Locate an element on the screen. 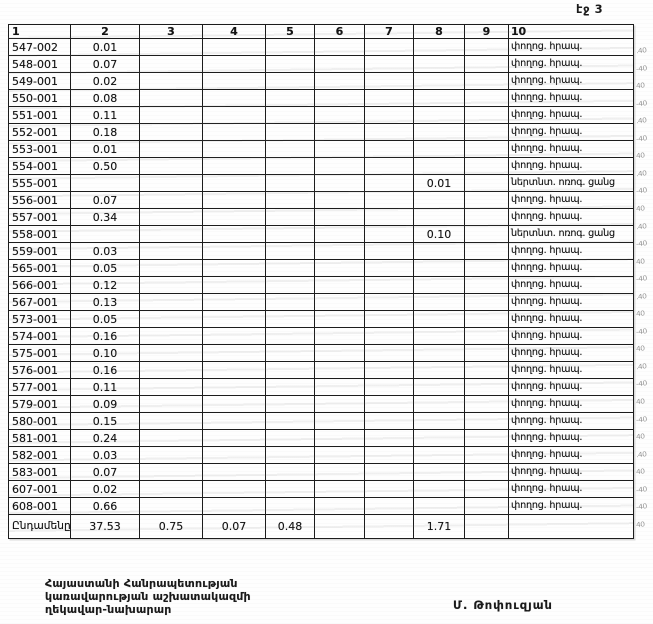 The height and width of the screenshot is (624, 653). cell: 547-002 is located at coordinates (39, 47).